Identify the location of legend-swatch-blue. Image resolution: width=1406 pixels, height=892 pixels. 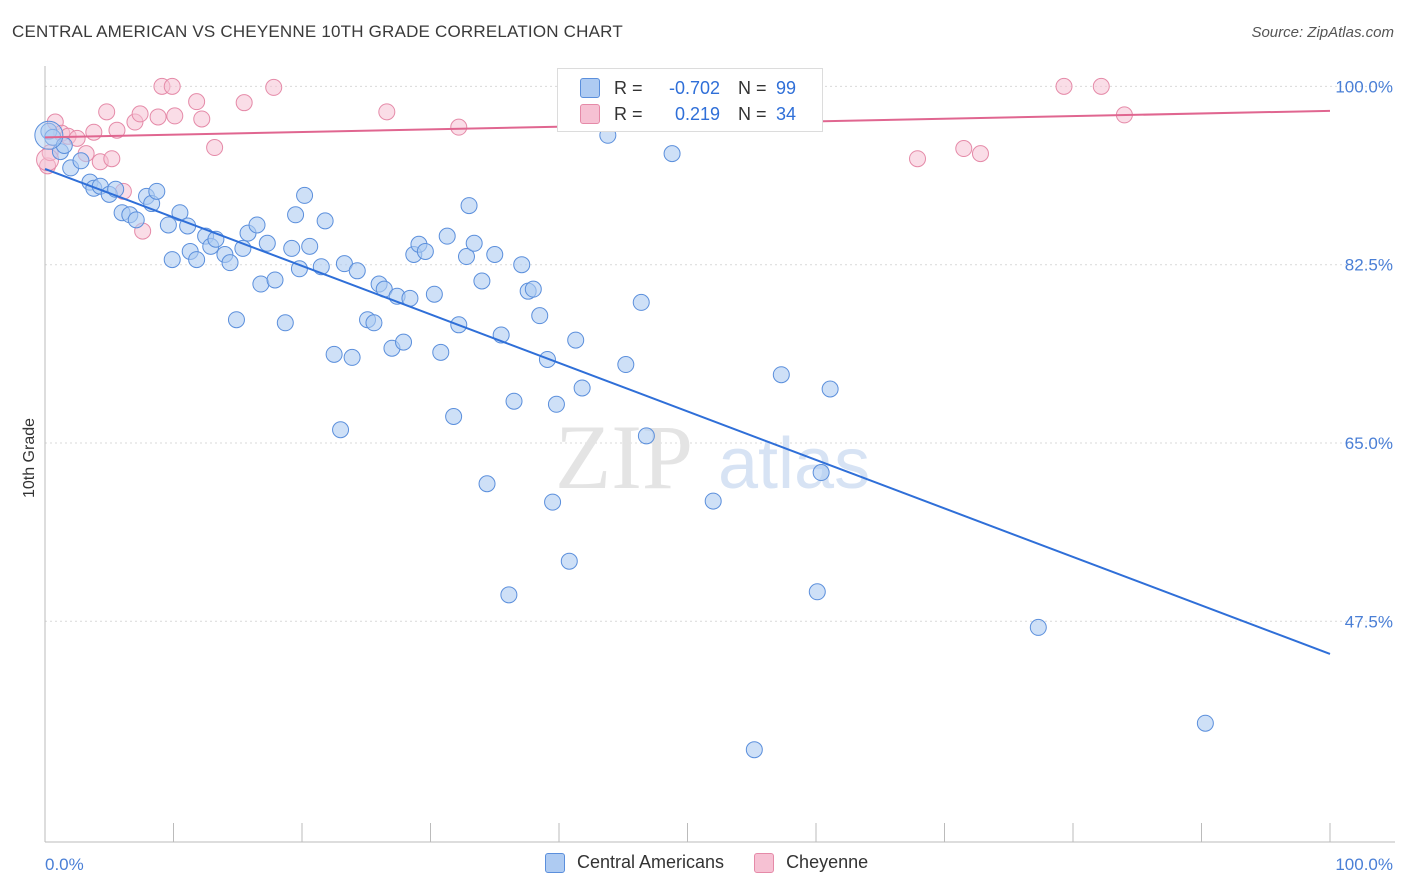
(590, 88).